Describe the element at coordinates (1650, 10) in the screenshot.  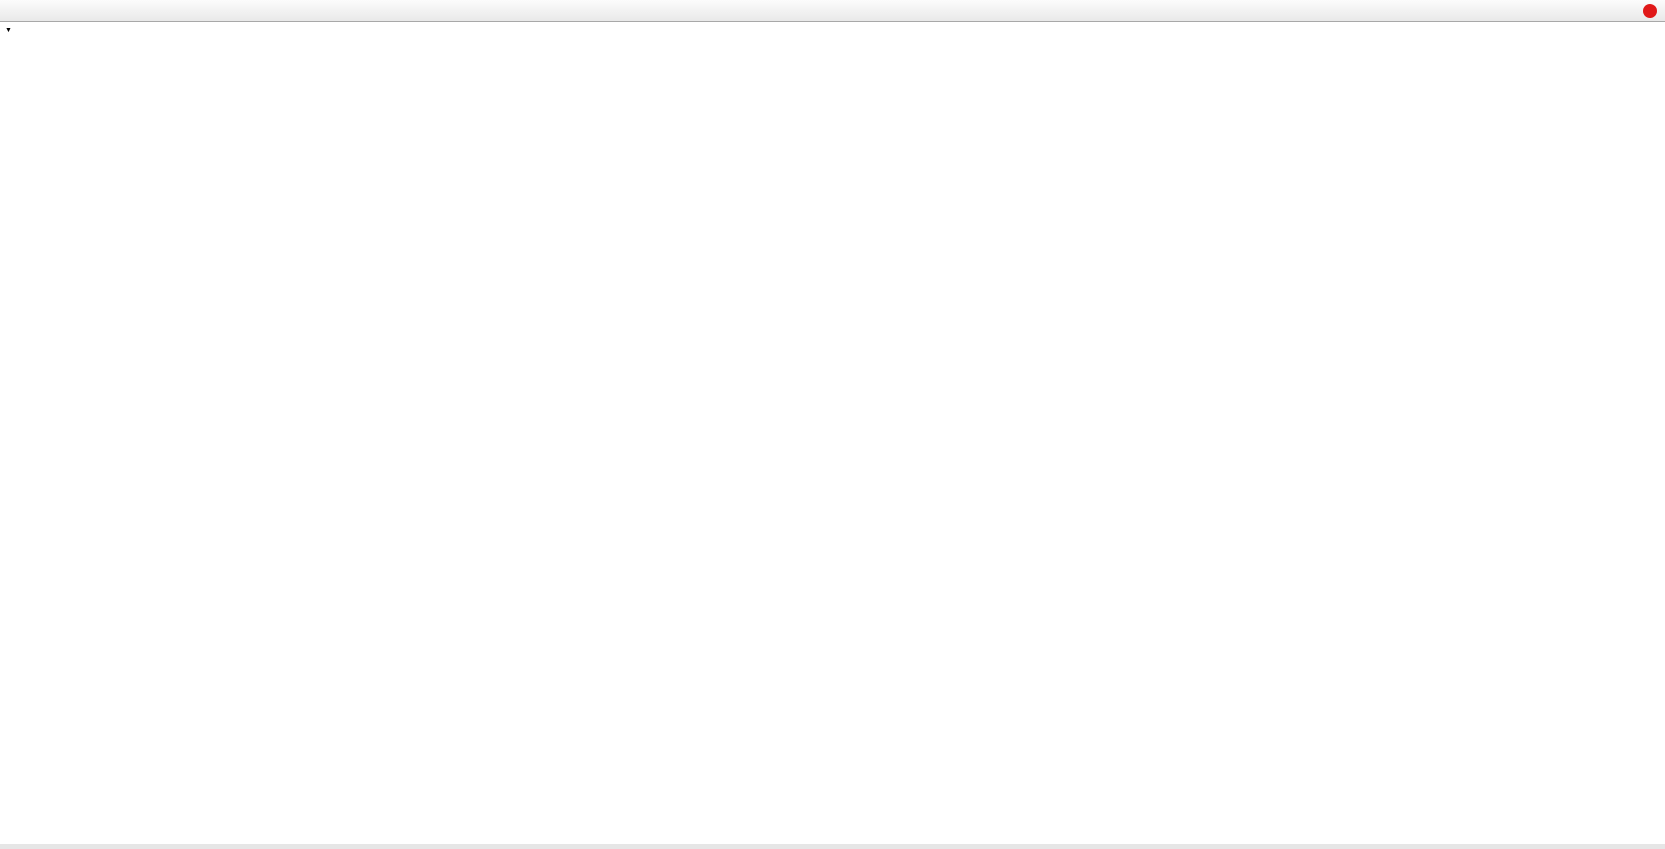
I see `notification-badge` at that location.